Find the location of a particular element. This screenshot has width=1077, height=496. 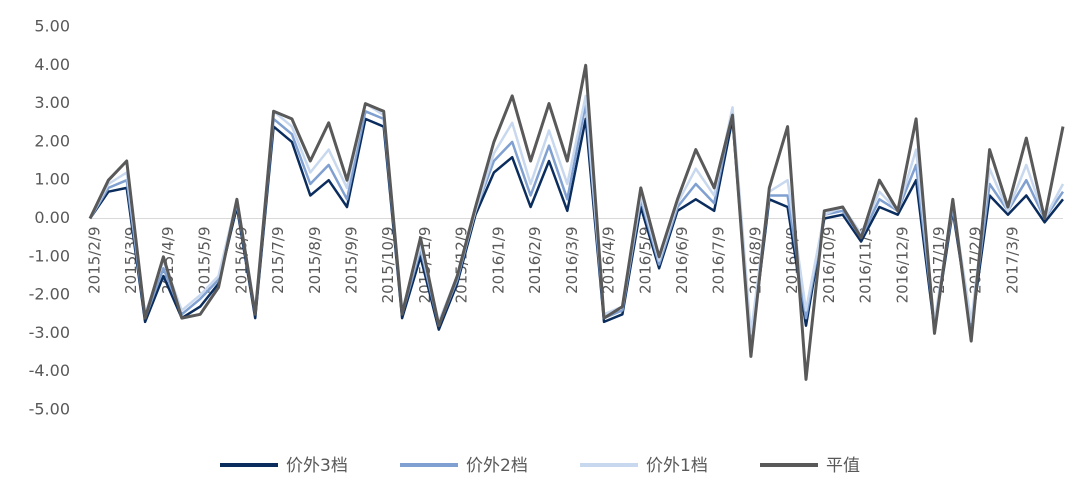

y-tick-label: 0.00 is located at coordinates (52, 217).